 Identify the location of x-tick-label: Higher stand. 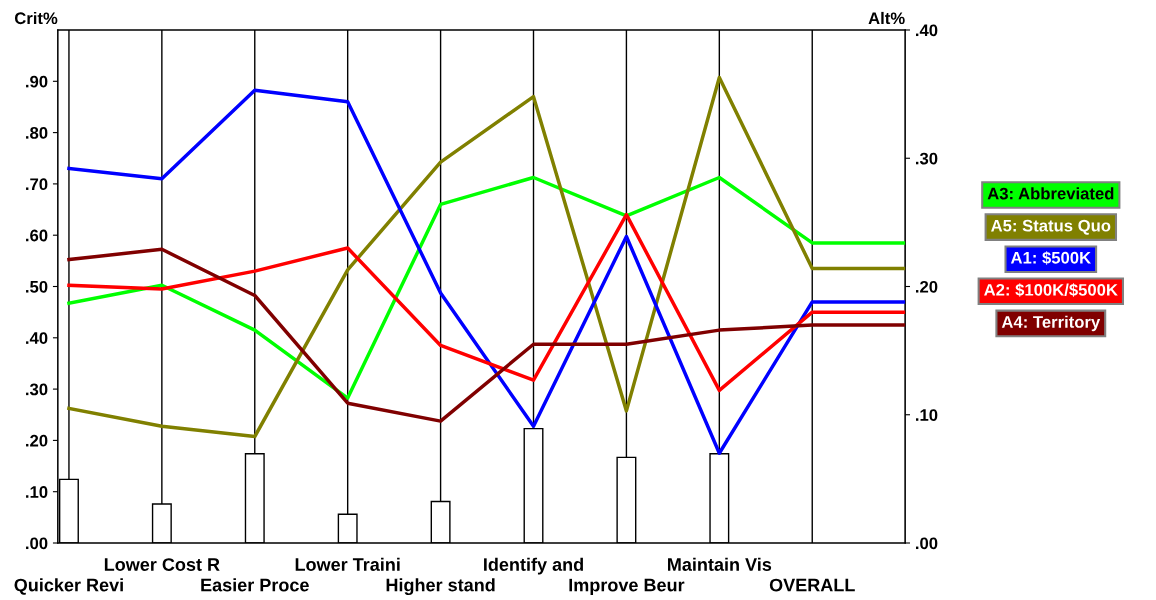
(440, 587).